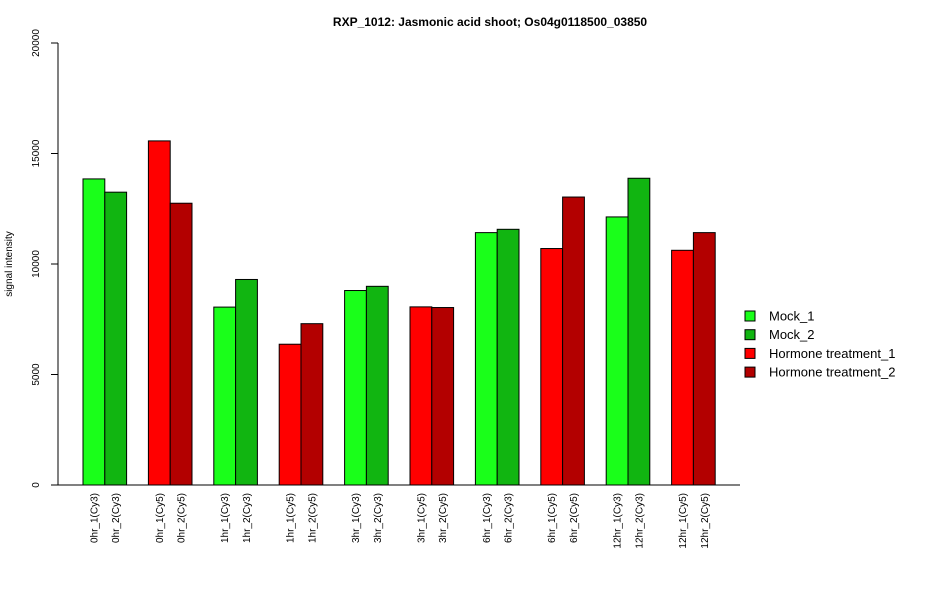  I want to click on y-tick-label: 20000, so click(36, 43).